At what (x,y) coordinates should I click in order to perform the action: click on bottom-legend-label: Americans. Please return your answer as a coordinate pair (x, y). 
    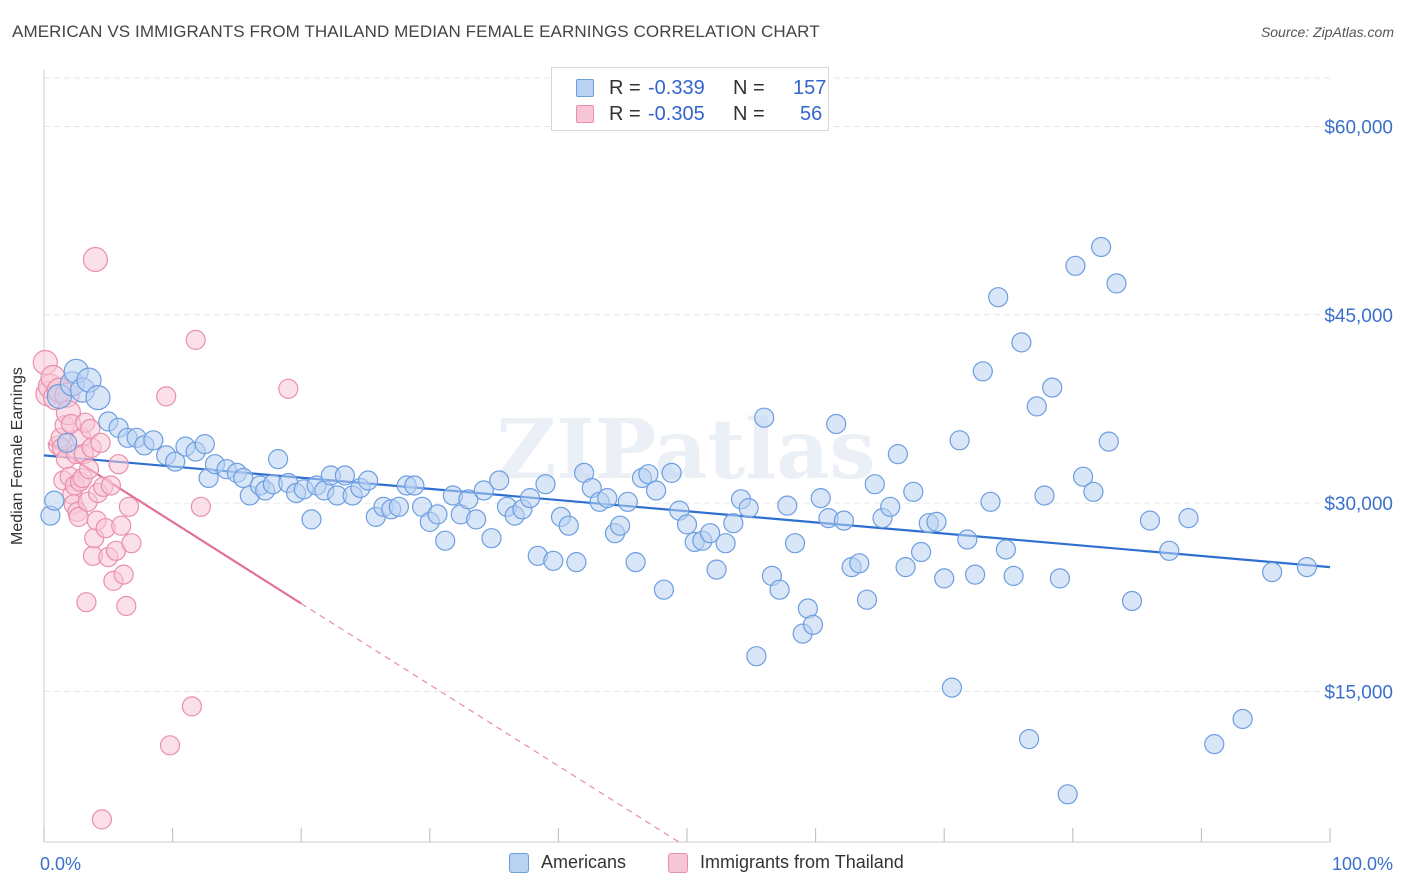
    Looking at the image, I should click on (584, 862).